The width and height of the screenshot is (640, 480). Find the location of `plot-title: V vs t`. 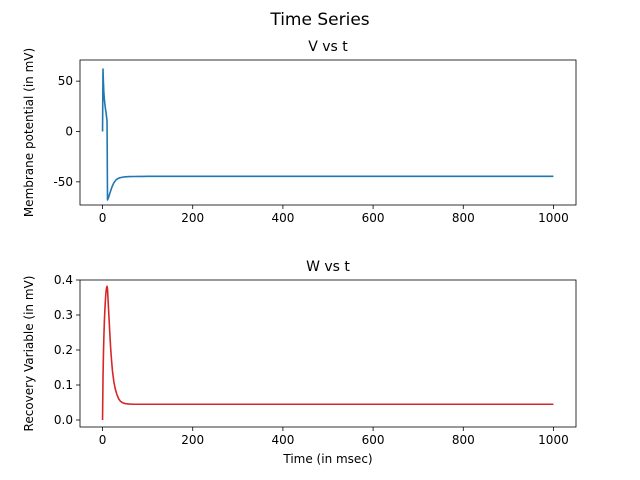

plot-title: V vs t is located at coordinates (328, 47).